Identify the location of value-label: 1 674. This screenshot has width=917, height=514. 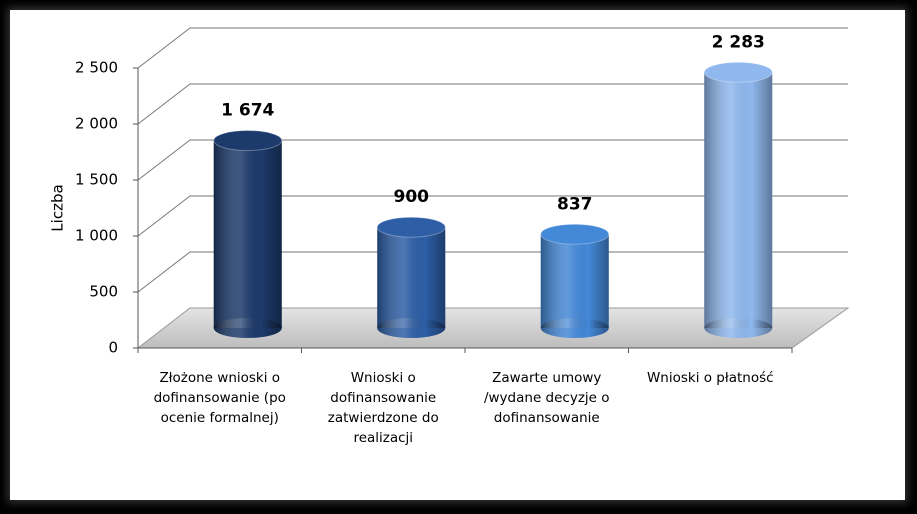
(247, 111).